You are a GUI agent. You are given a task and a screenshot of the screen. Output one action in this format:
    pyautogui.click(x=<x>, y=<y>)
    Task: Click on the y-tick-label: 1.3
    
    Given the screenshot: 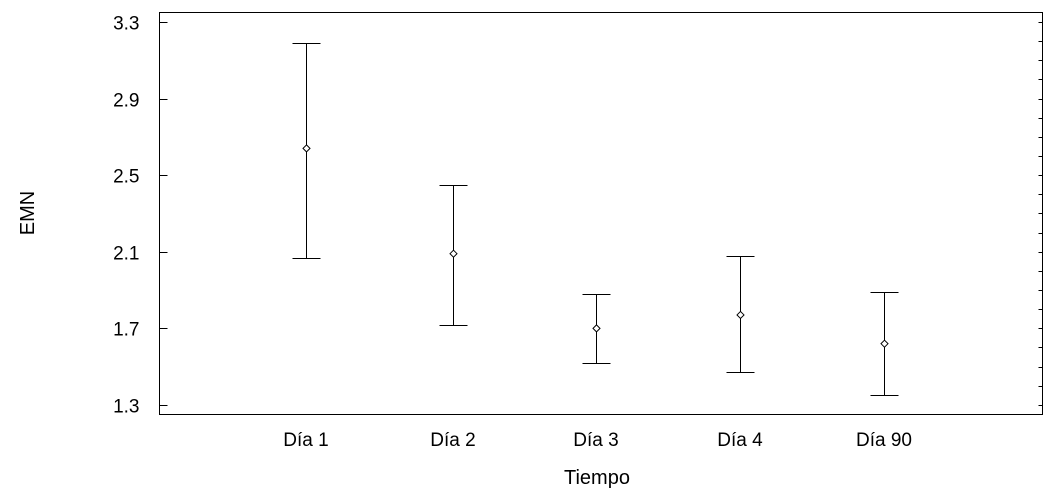 What is the action you would take?
    pyautogui.click(x=126, y=407)
    